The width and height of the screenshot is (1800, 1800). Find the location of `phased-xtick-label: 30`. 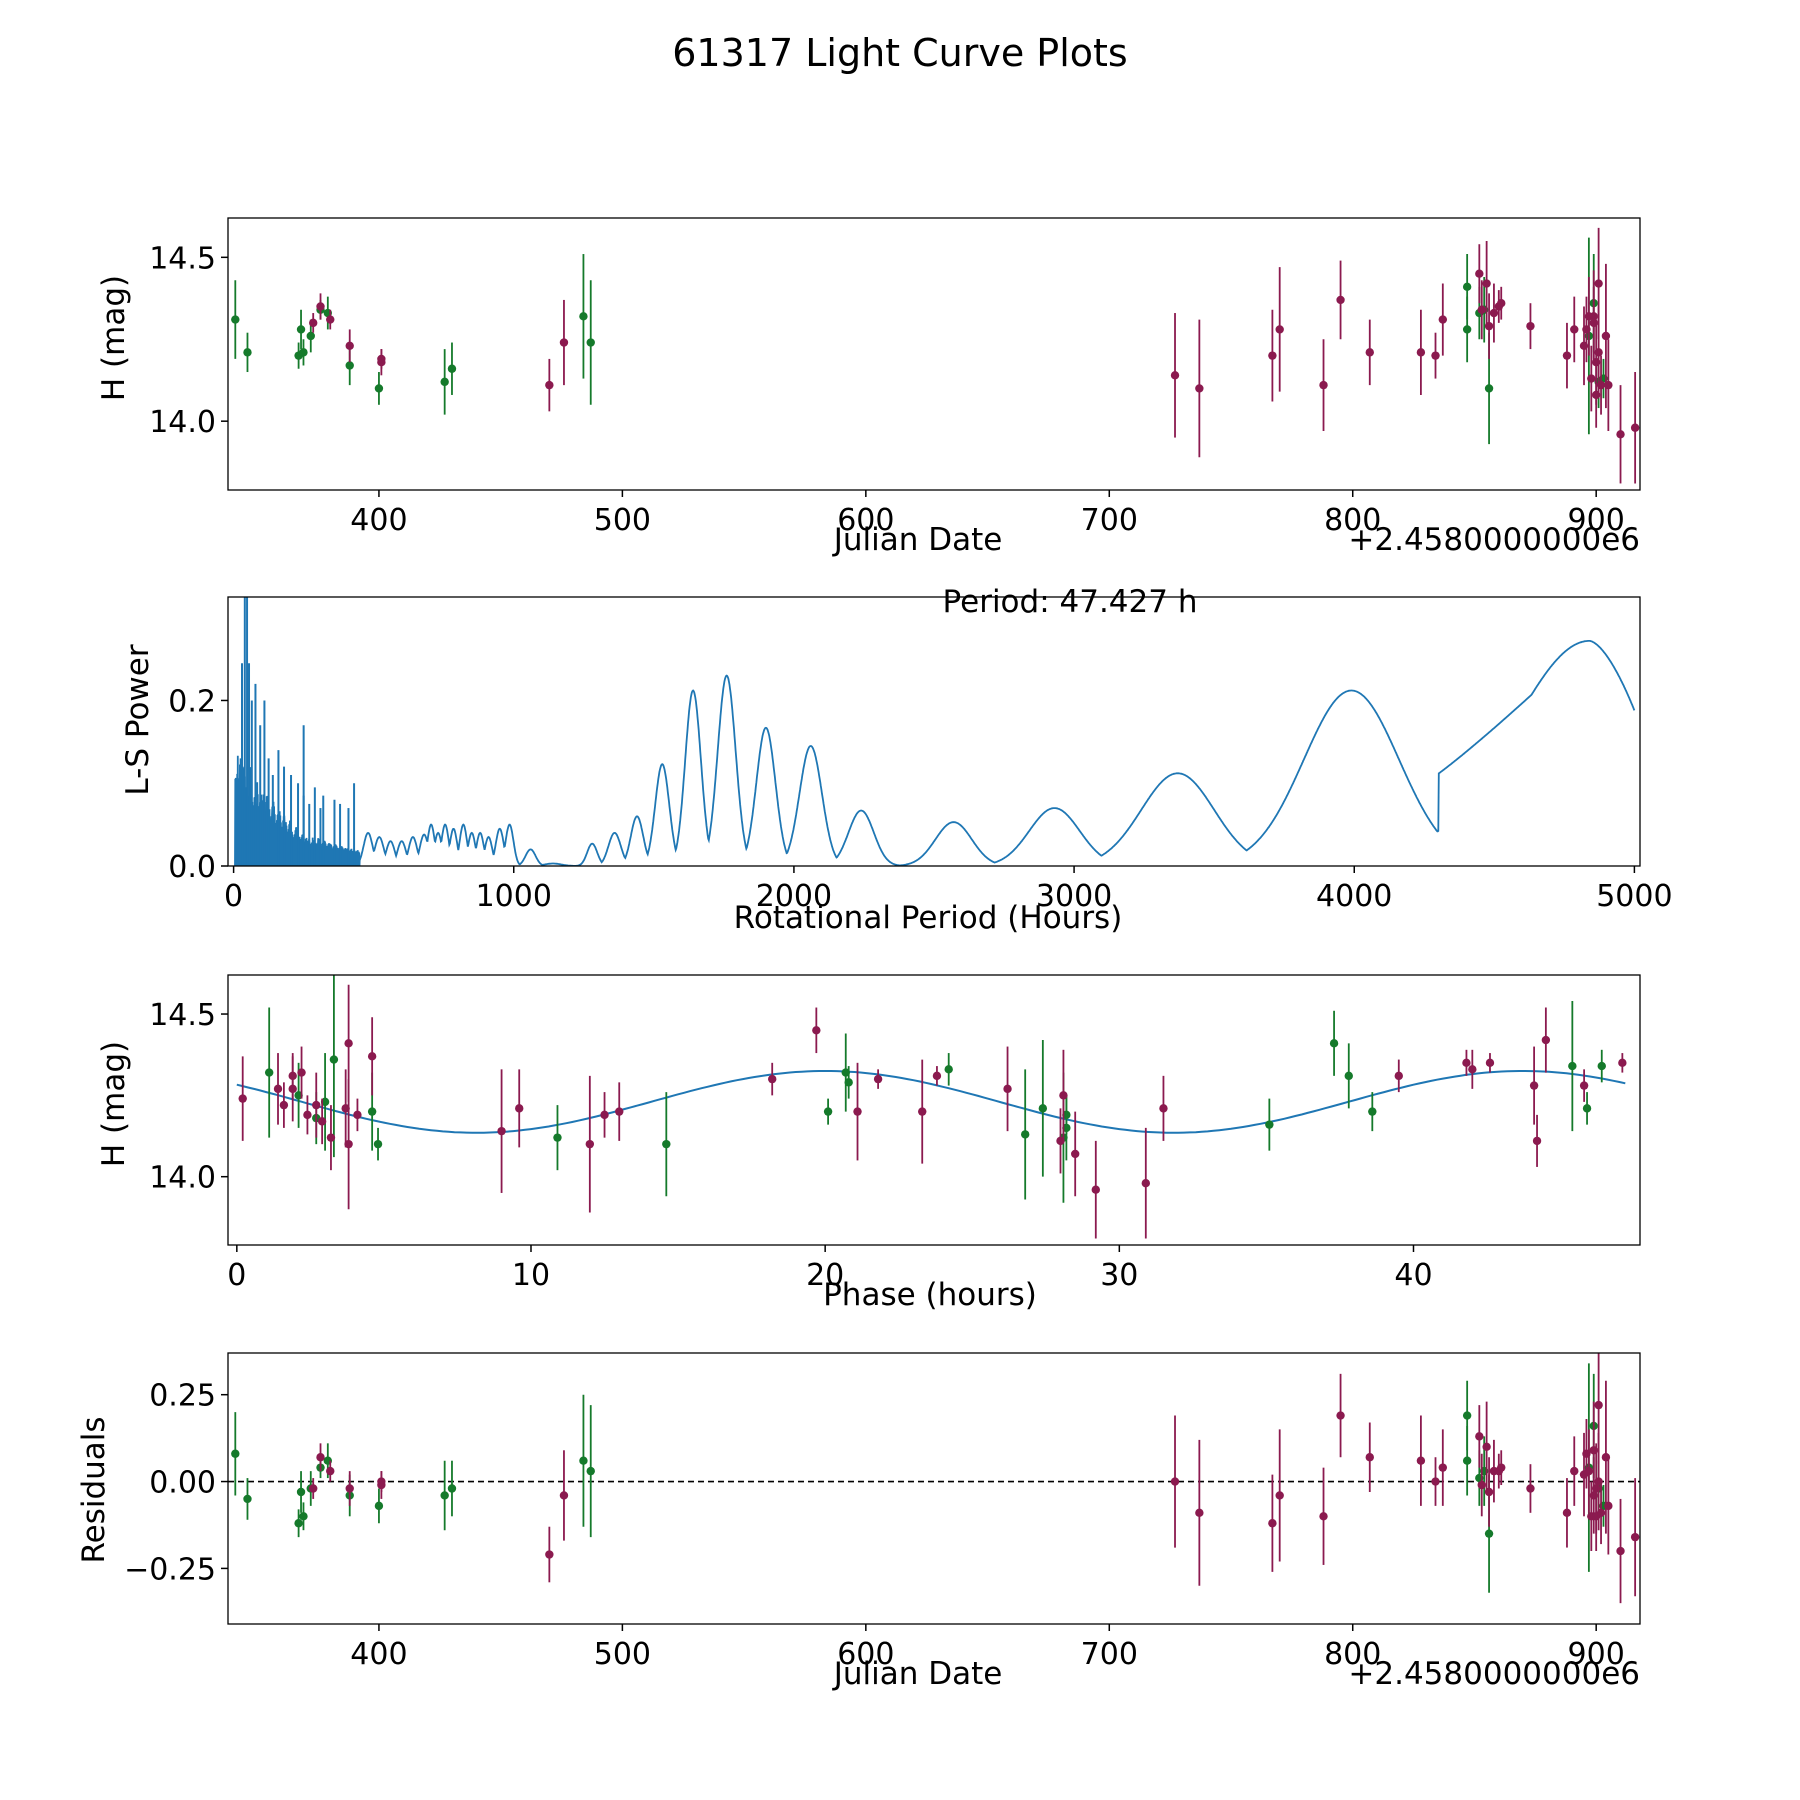

phased-xtick-label: 30 is located at coordinates (1119, 1275).